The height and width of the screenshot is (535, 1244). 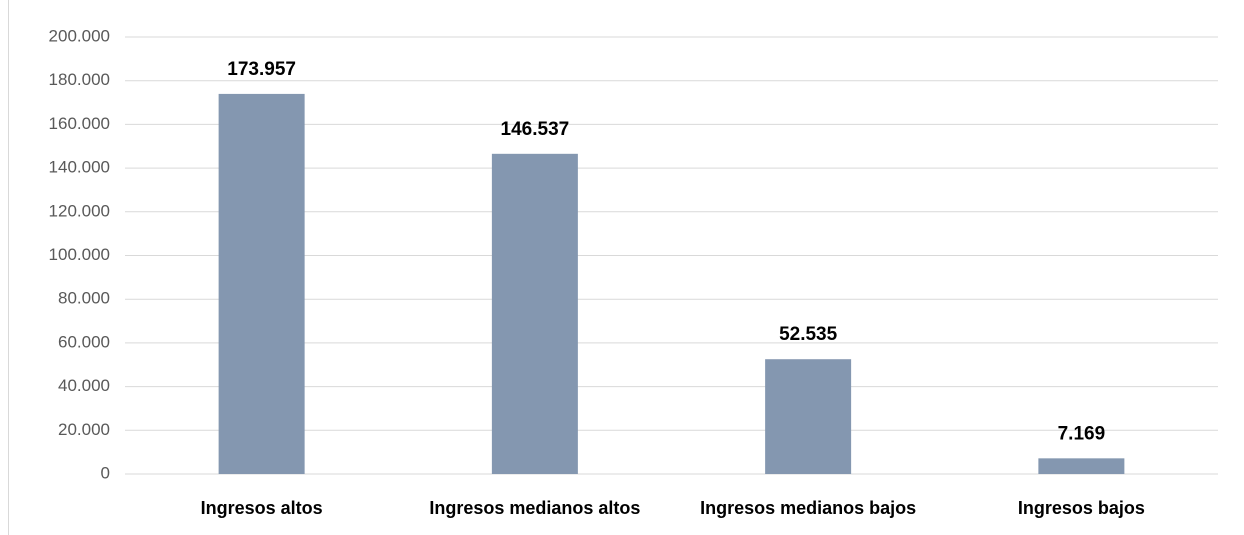 What do you see at coordinates (535, 129) in the screenshot?
I see `data-label: 146.537` at bounding box center [535, 129].